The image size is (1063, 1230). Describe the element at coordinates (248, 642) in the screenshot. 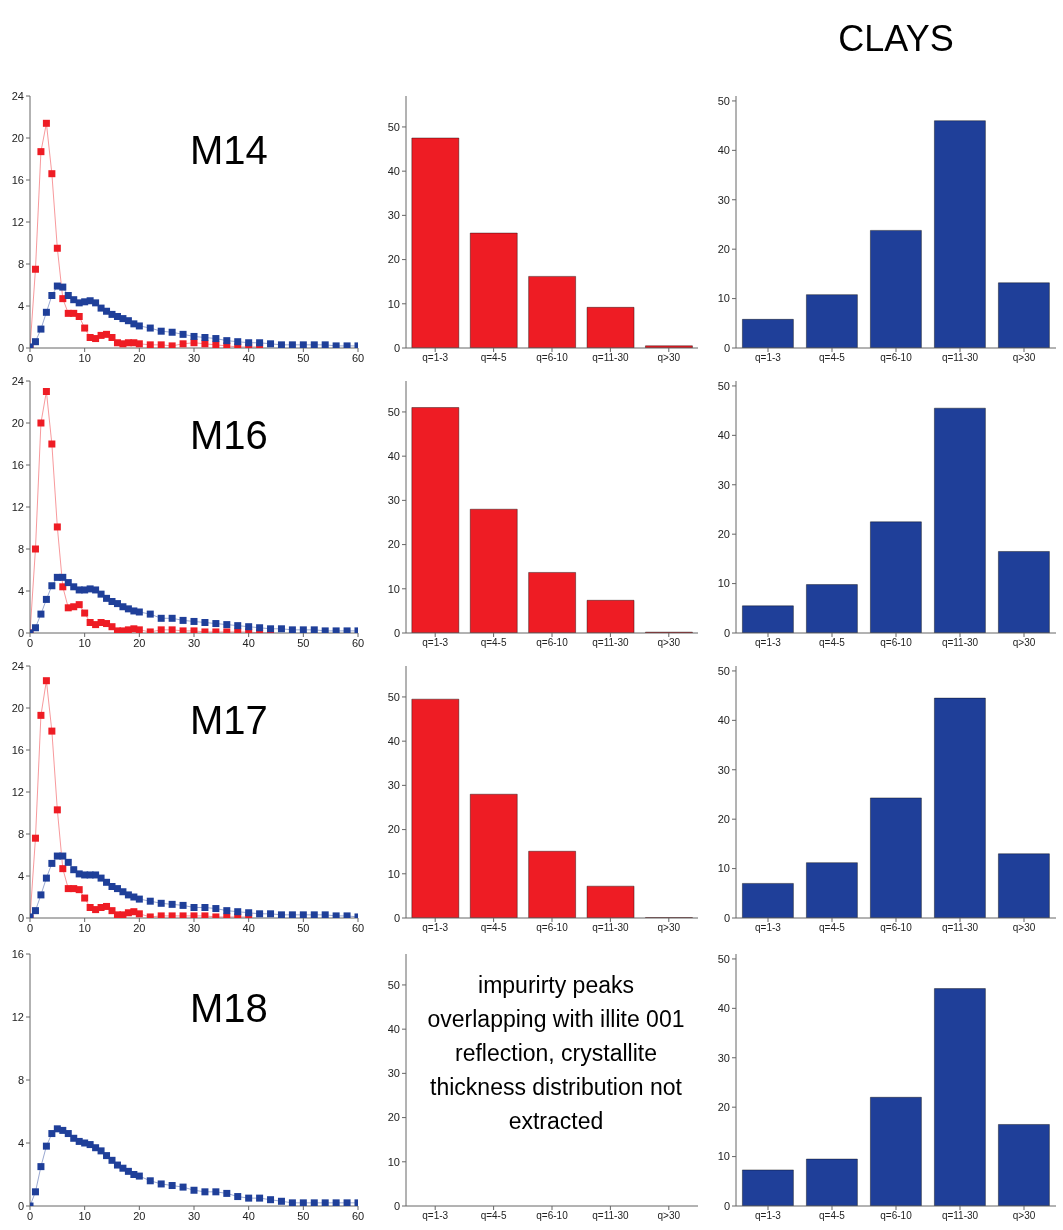

I see `x-tick-label: 40` at that location.